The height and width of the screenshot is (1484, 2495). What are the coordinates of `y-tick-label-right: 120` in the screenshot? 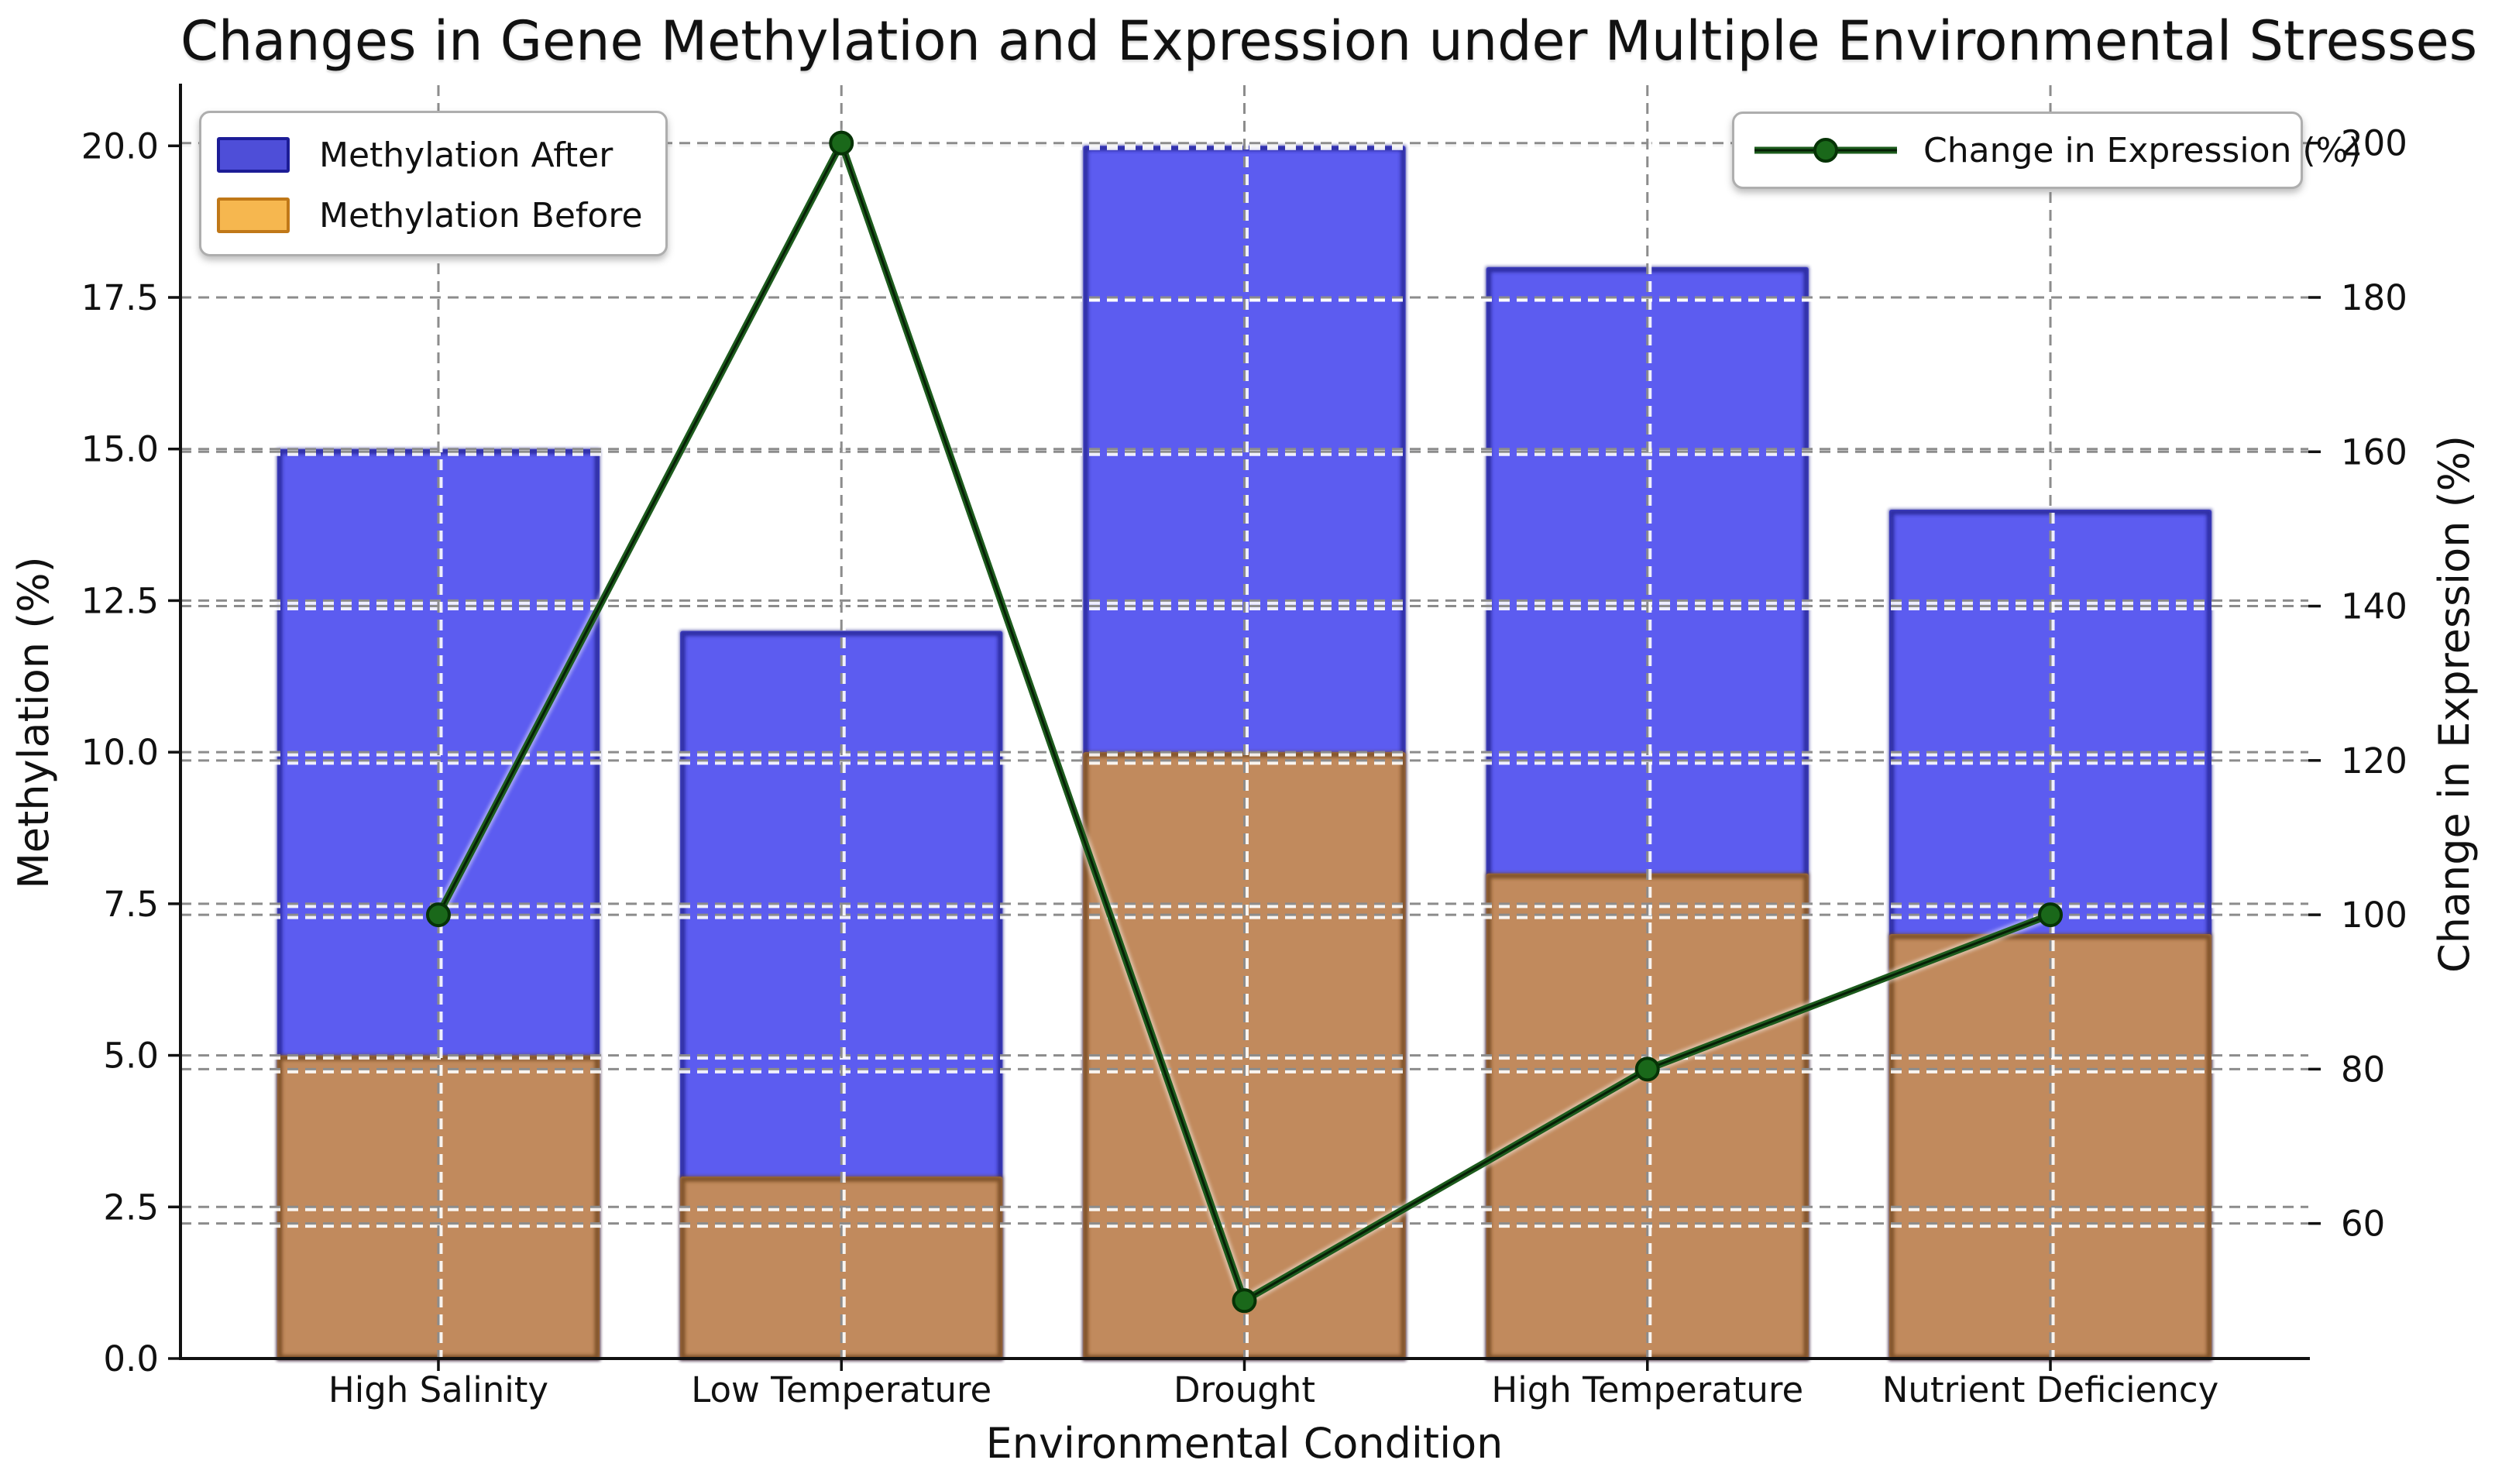 It's located at (2374, 761).